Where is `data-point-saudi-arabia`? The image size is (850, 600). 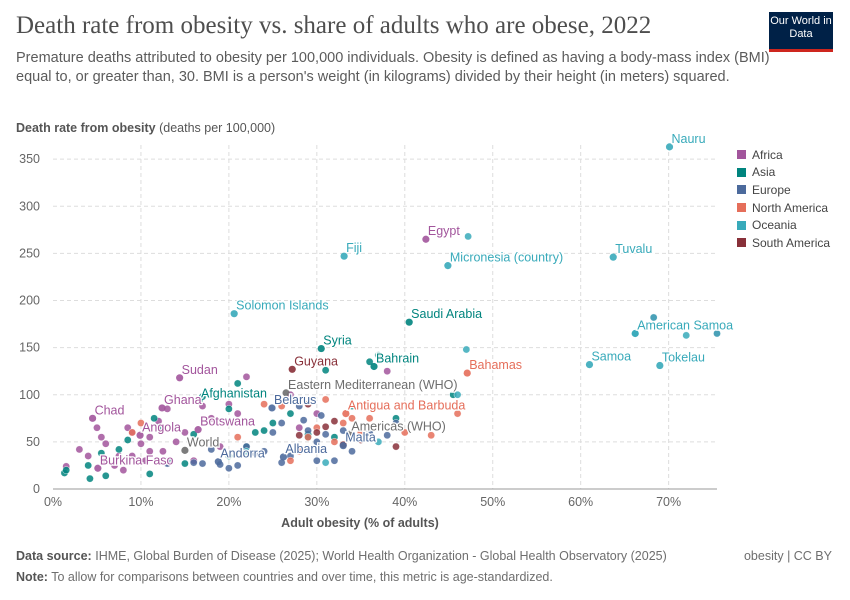 data-point-saudi-arabia is located at coordinates (409, 322).